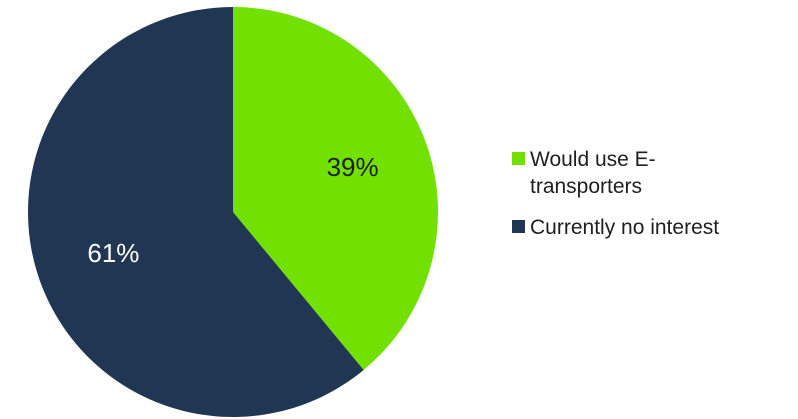 The image size is (798, 419). Describe the element at coordinates (593, 173) in the screenshot. I see `legend-label-would-use: Would use E- transporters` at that location.